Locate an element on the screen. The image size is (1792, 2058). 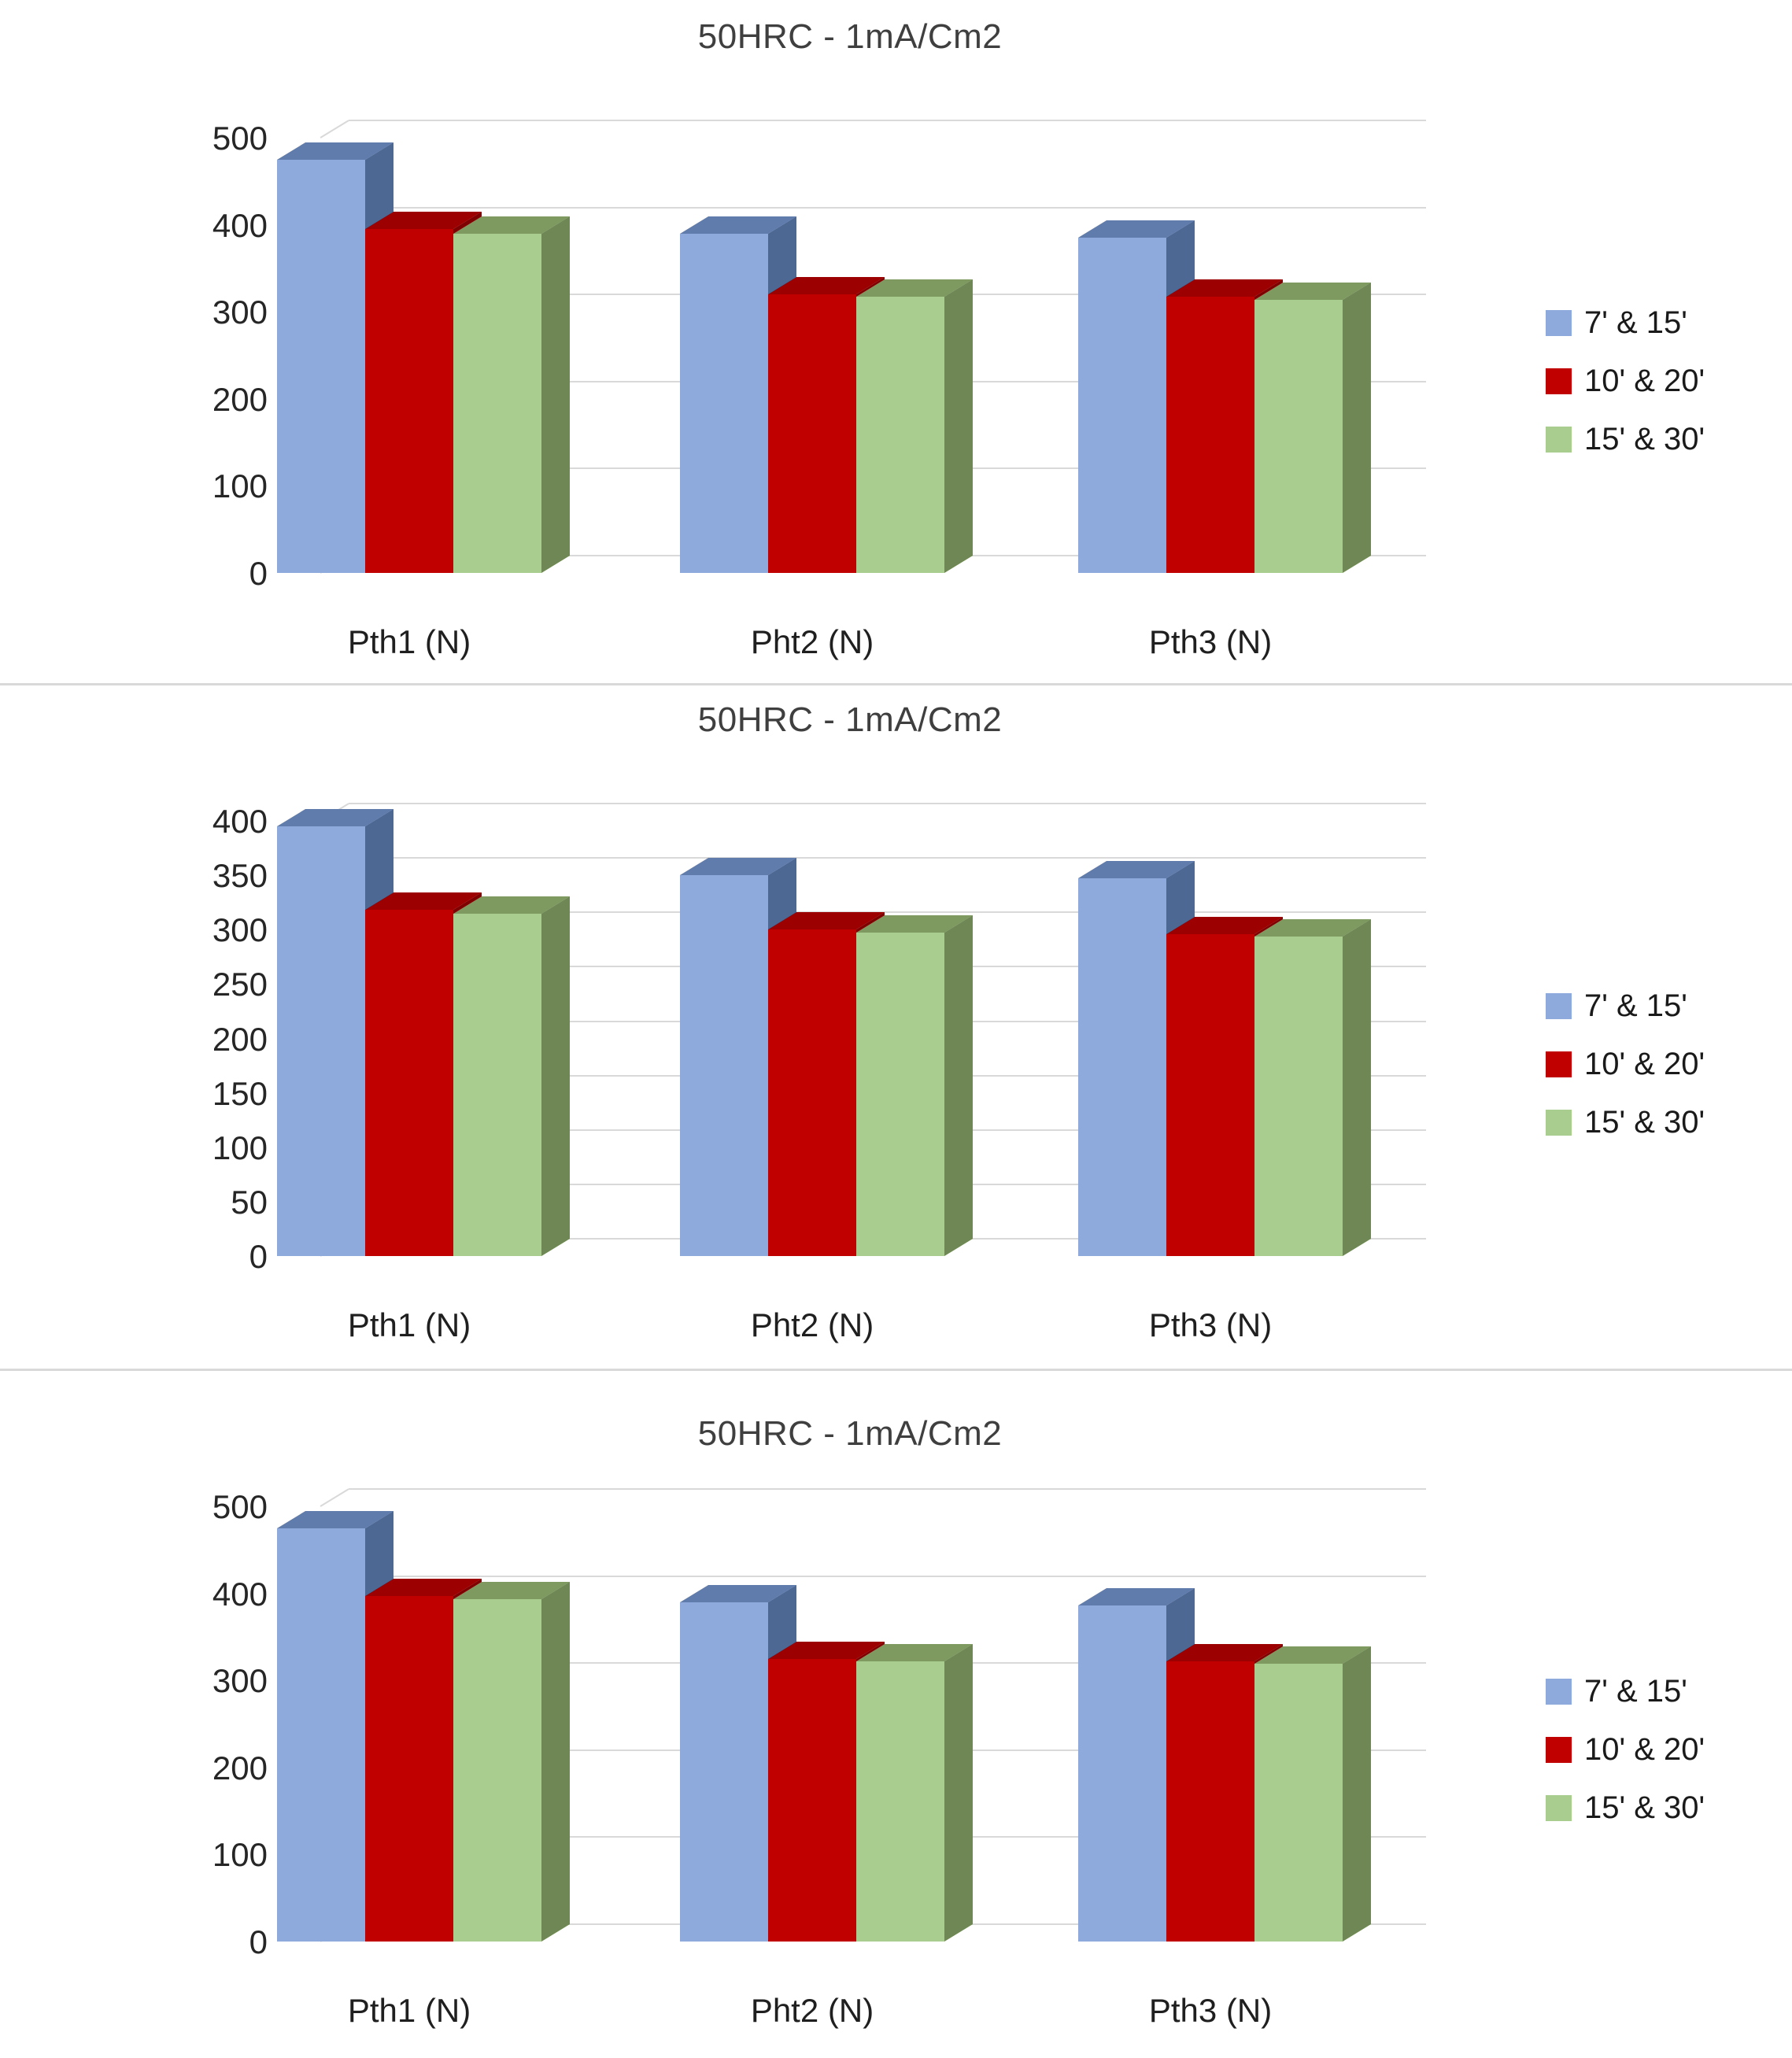
panel-divider is located at coordinates (896, 684).